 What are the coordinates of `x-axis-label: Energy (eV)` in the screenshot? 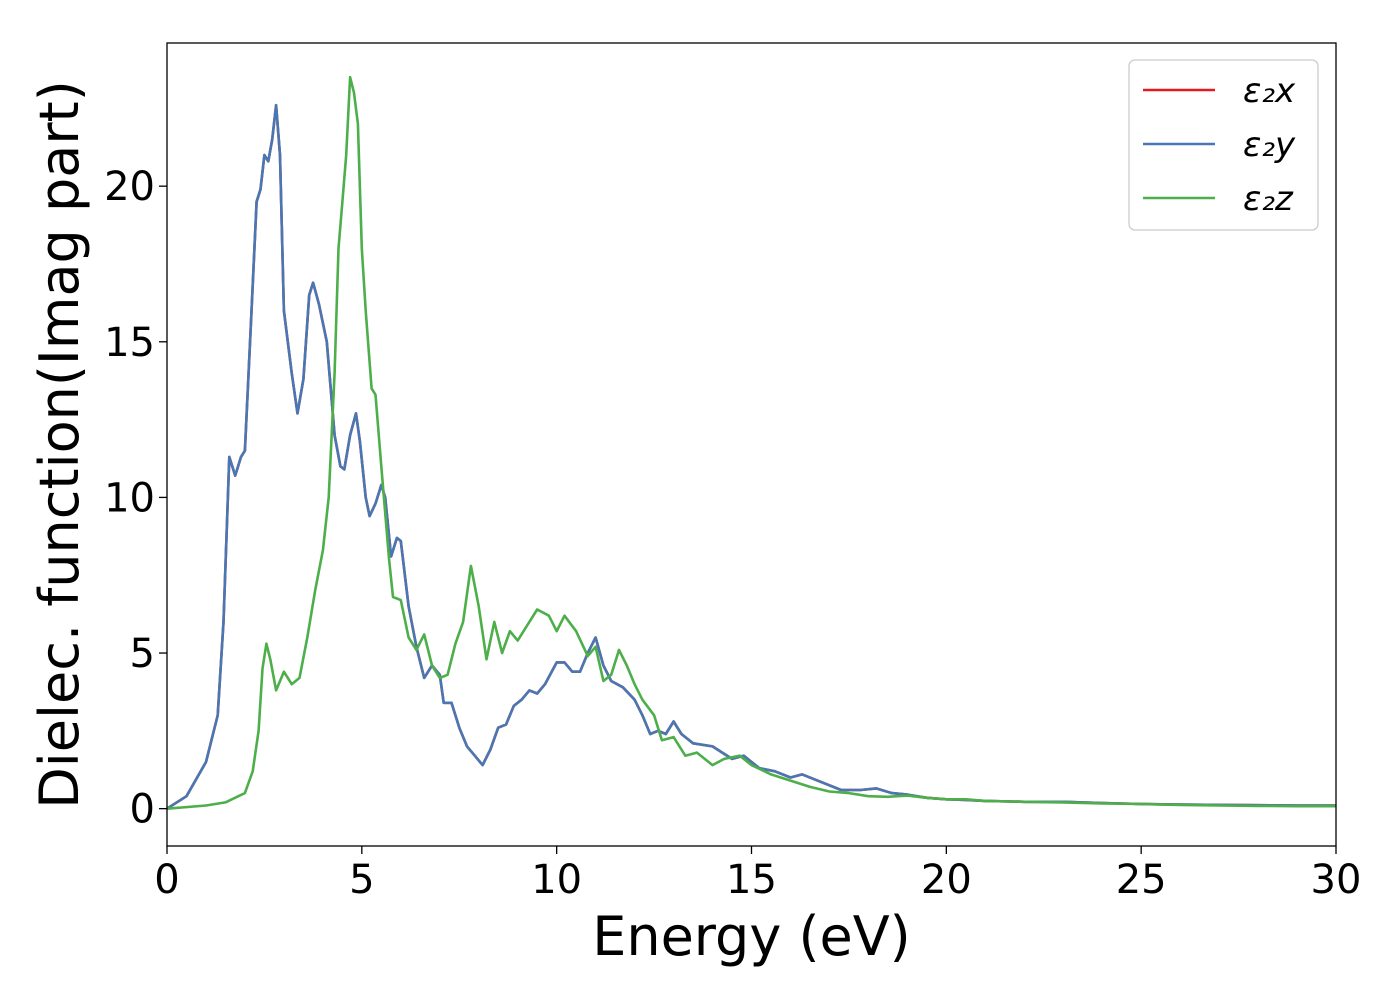 It's located at (751, 936).